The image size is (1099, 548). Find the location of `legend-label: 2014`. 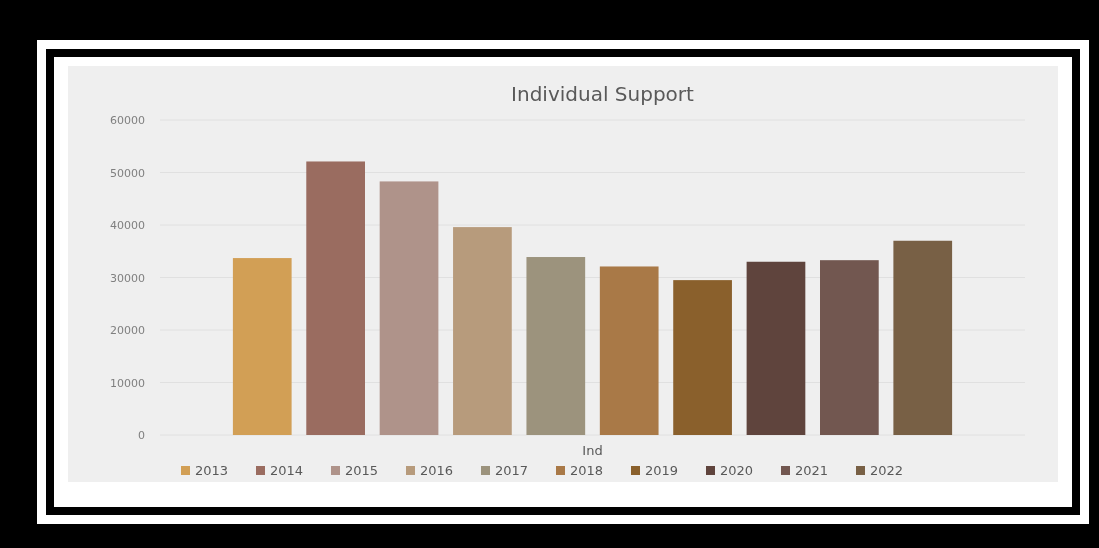

legend-label: 2014 is located at coordinates (287, 470).